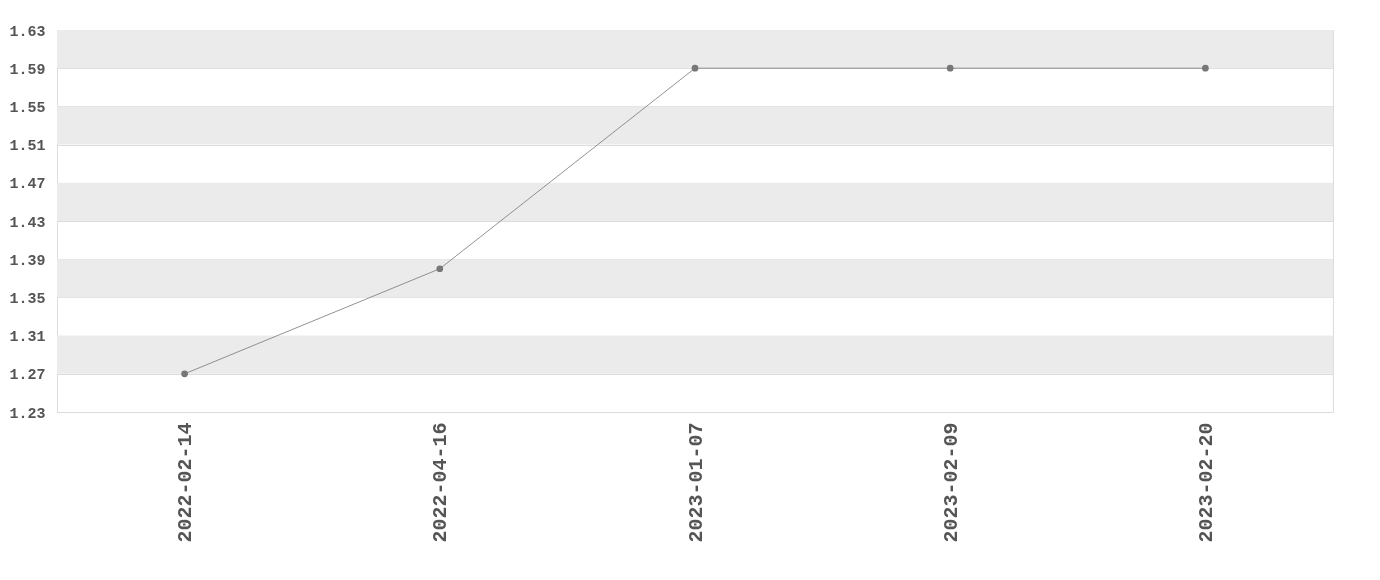 The width and height of the screenshot is (1380, 580). What do you see at coordinates (27, 185) in the screenshot?
I see `y-tick-label: 1.47` at bounding box center [27, 185].